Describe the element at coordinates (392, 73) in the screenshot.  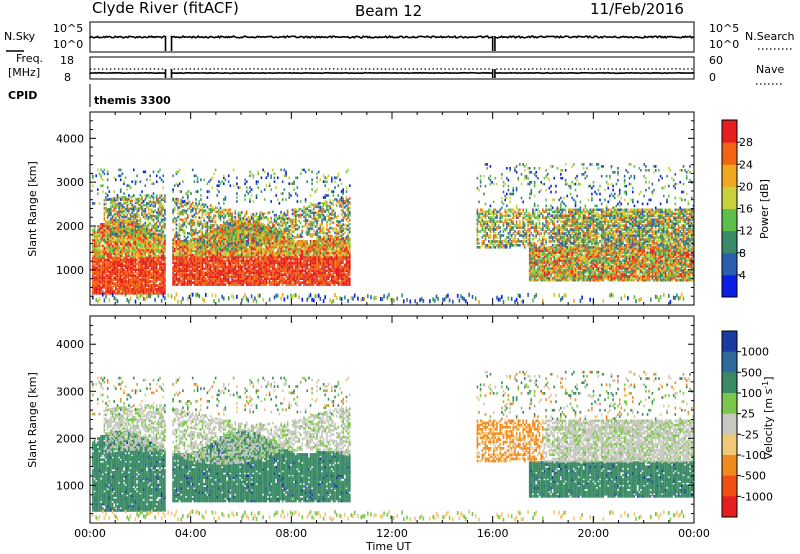
I see `freq-trace` at that location.